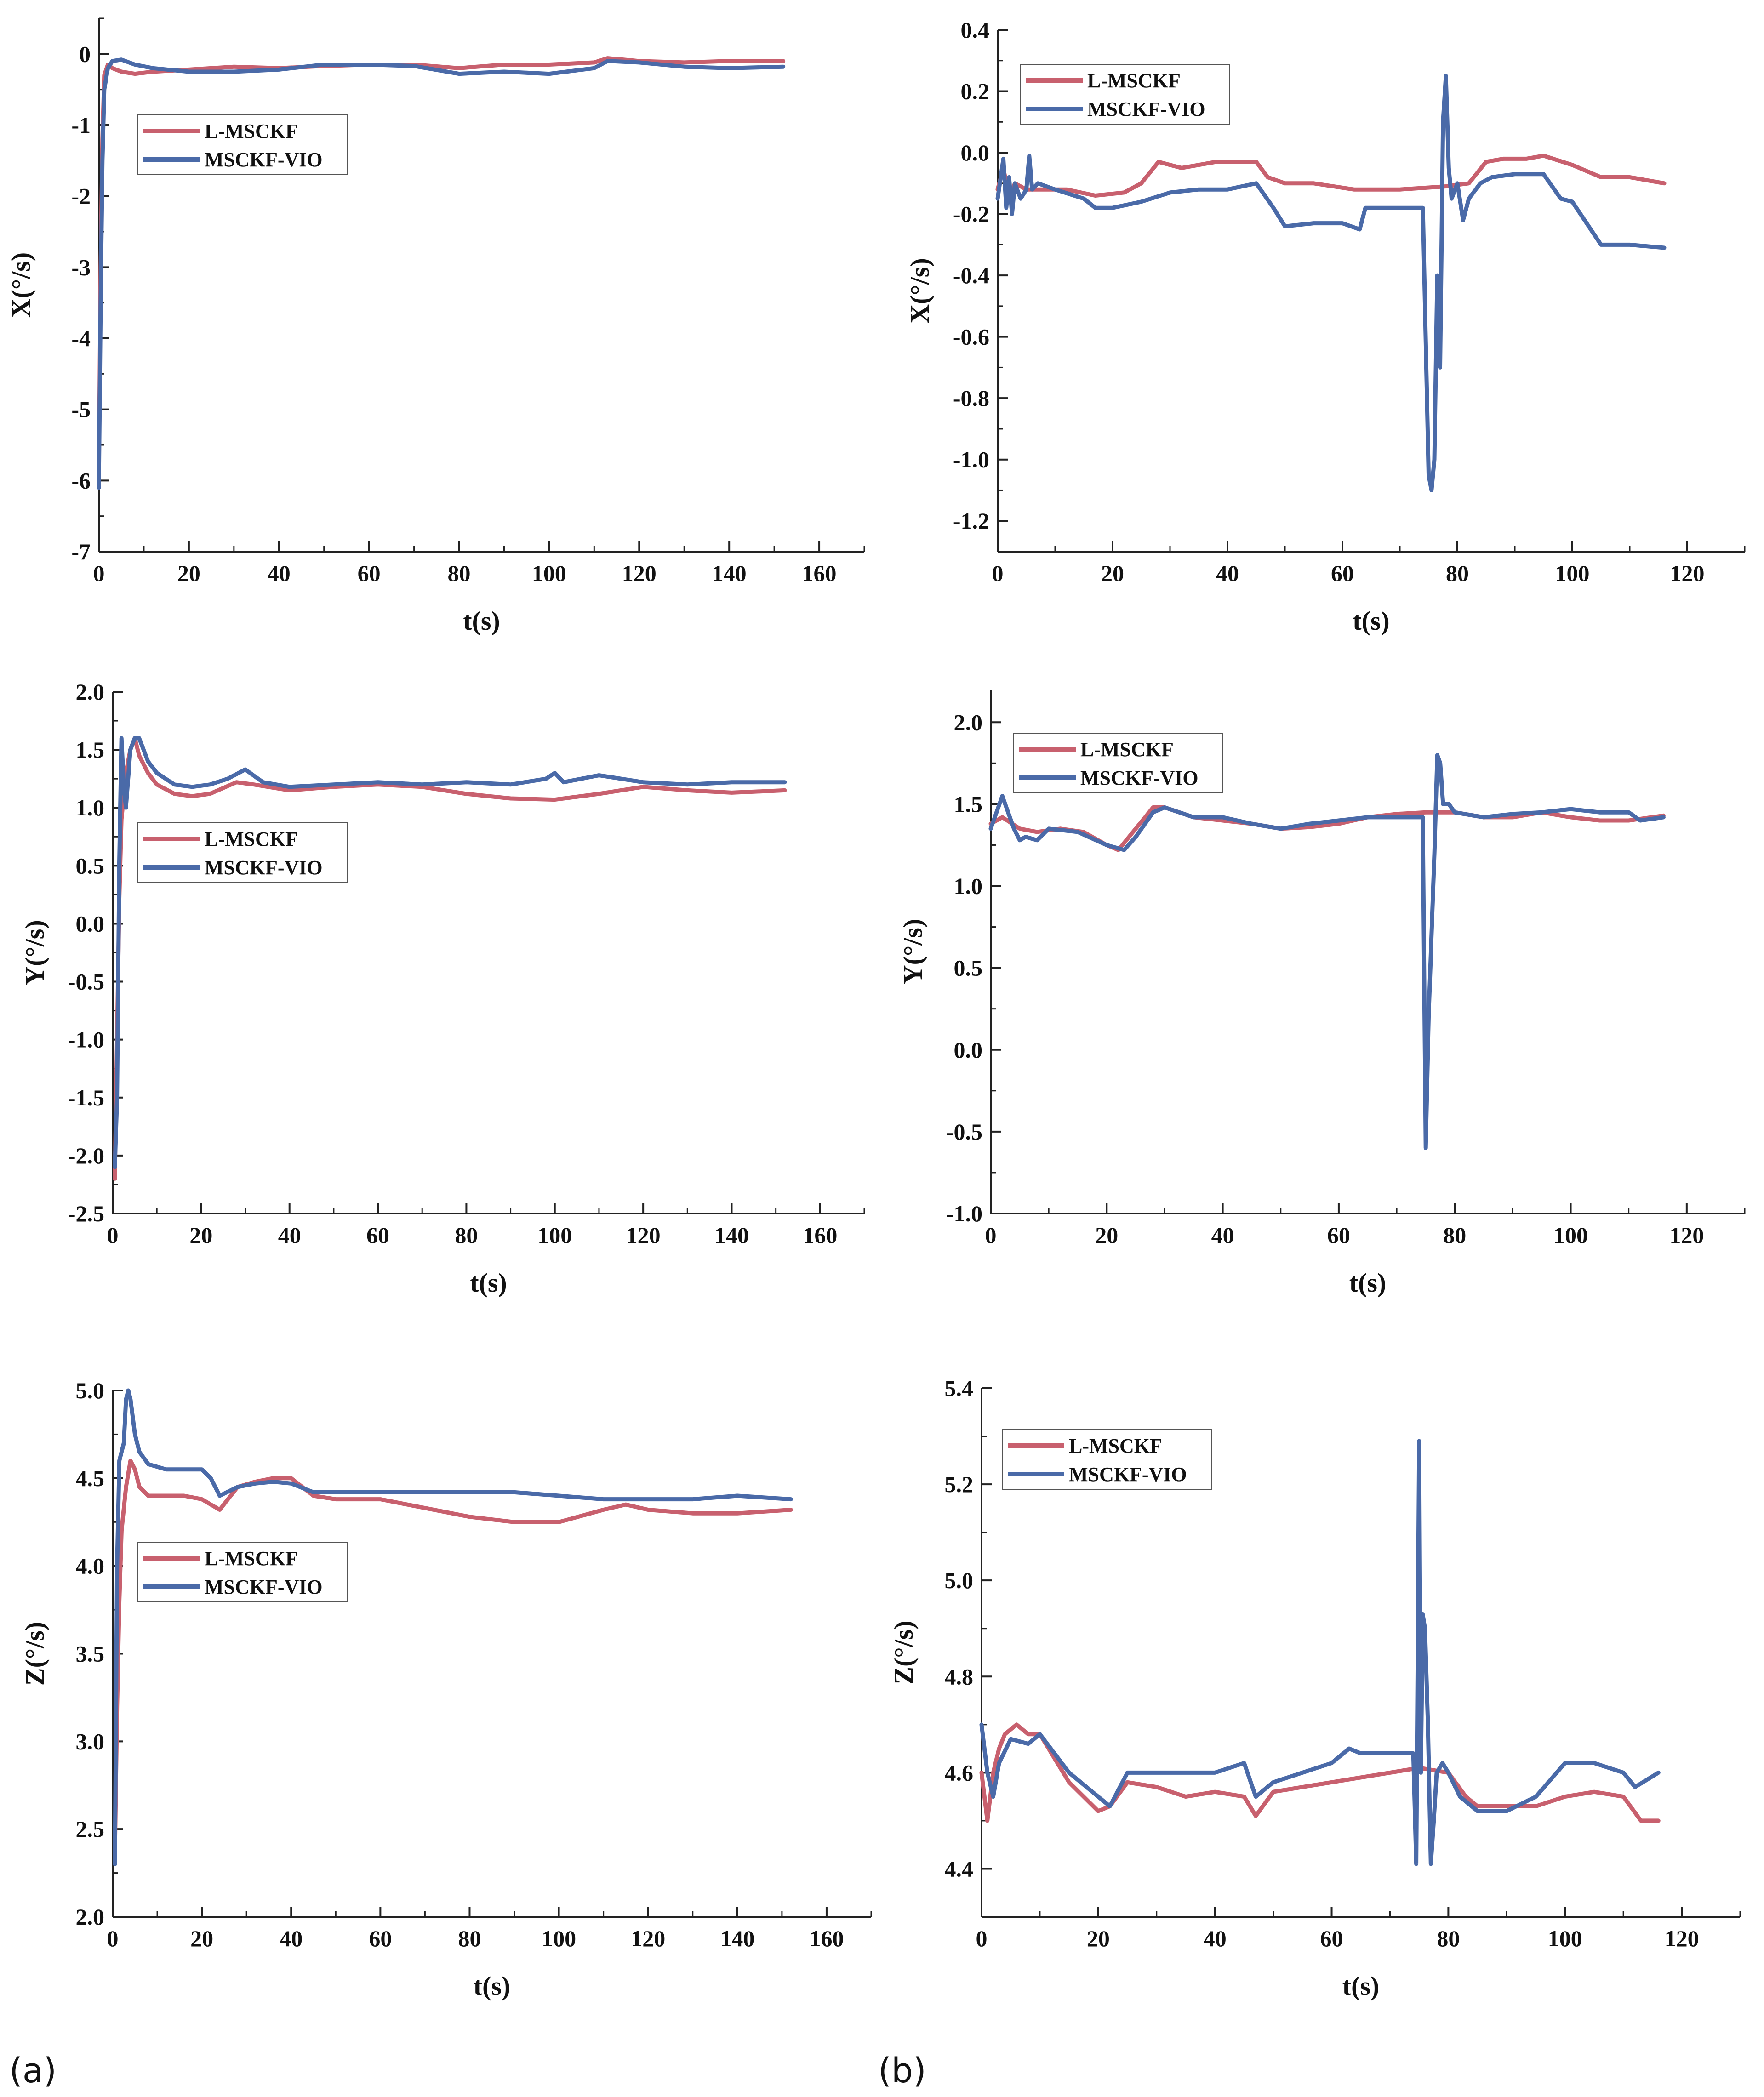 This screenshot has height=2097, width=1764. I want to click on y-tick-label: 0.5, so click(90, 865).